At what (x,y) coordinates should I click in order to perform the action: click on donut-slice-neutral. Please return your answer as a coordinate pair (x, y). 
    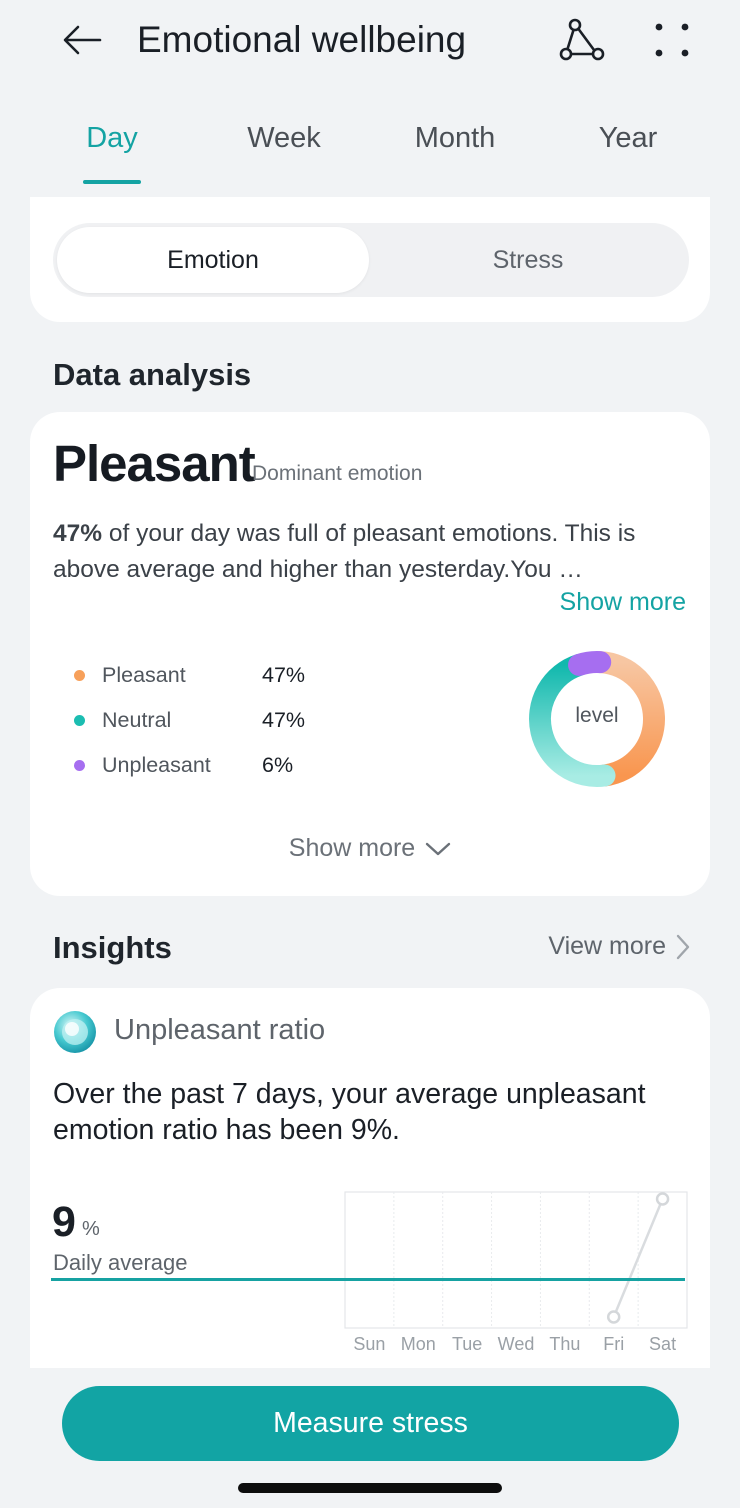
    Looking at the image, I should click on (572, 720).